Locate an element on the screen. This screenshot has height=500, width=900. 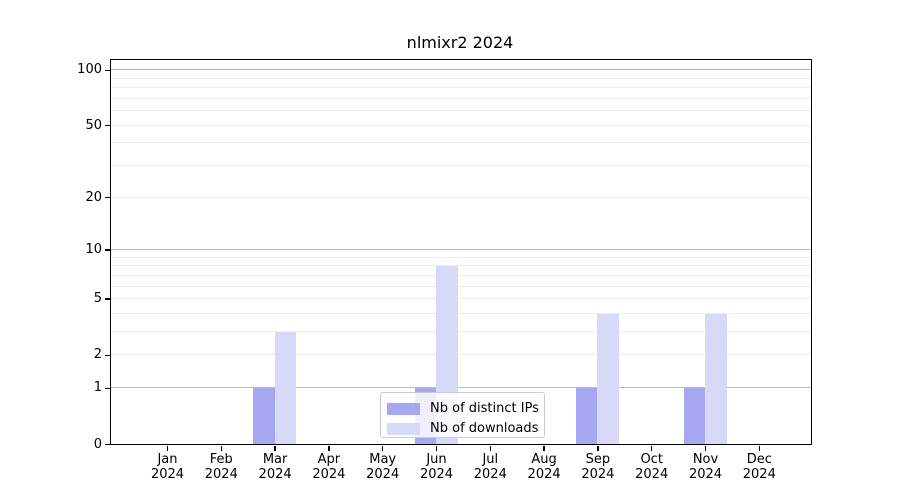
x-tick-month: Sep is located at coordinates (598, 459).